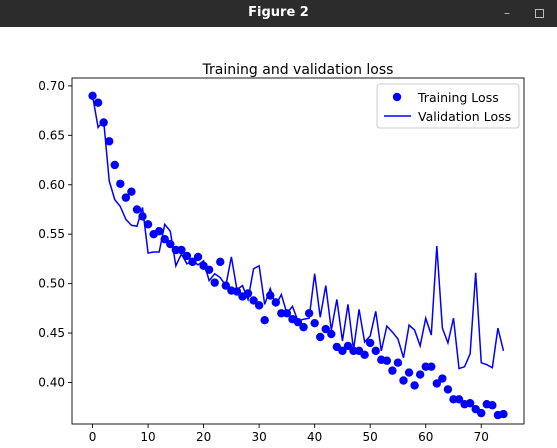 The width and height of the screenshot is (557, 448). Describe the element at coordinates (51, 284) in the screenshot. I see `y-tick-label: 0.50` at that location.